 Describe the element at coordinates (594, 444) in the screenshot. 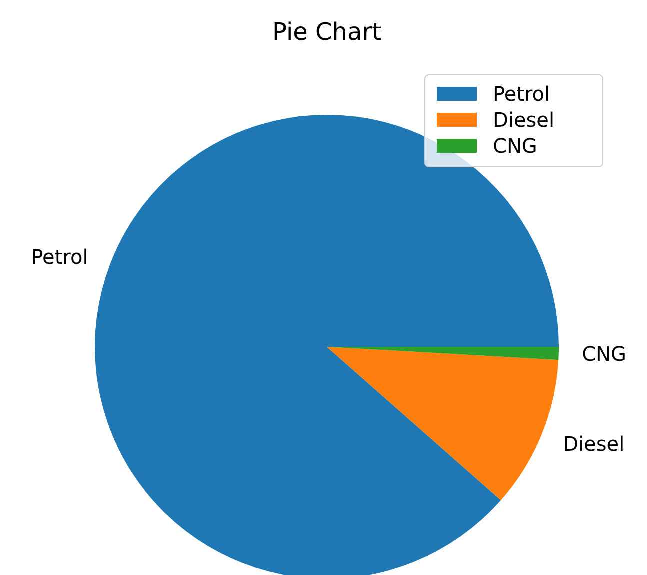

I see `slice-label: Diesel` at that location.